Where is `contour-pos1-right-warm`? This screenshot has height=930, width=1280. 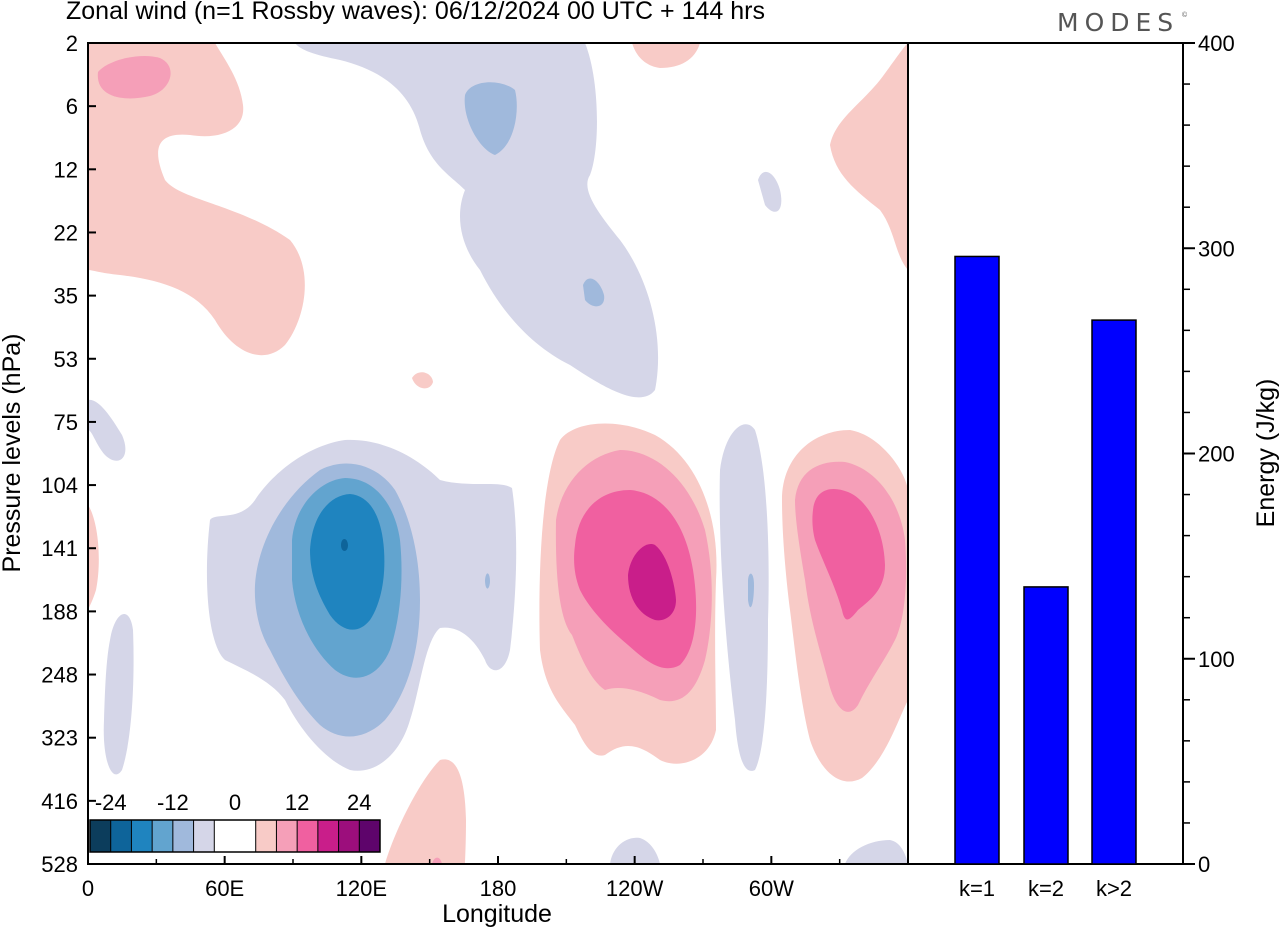 contour-pos1-right-warm is located at coordinates (848, 554).